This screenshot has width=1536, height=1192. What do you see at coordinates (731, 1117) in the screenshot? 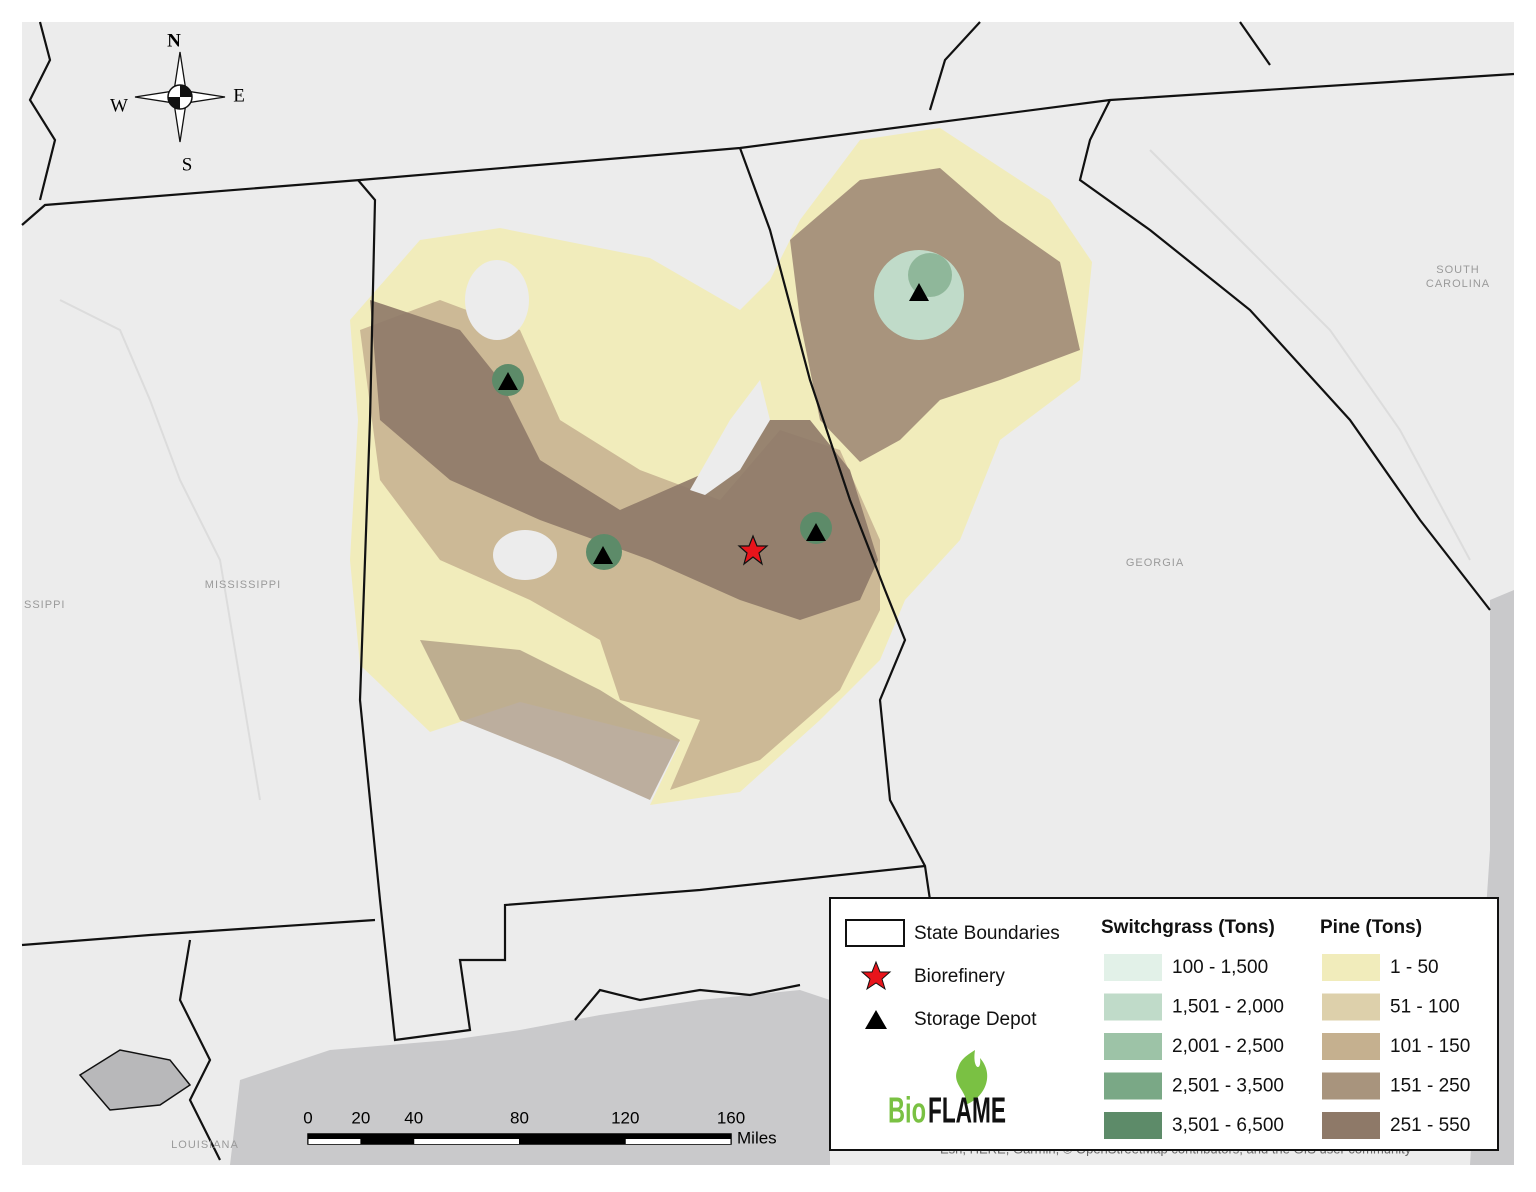
I see `scale-label: 160` at bounding box center [731, 1117].